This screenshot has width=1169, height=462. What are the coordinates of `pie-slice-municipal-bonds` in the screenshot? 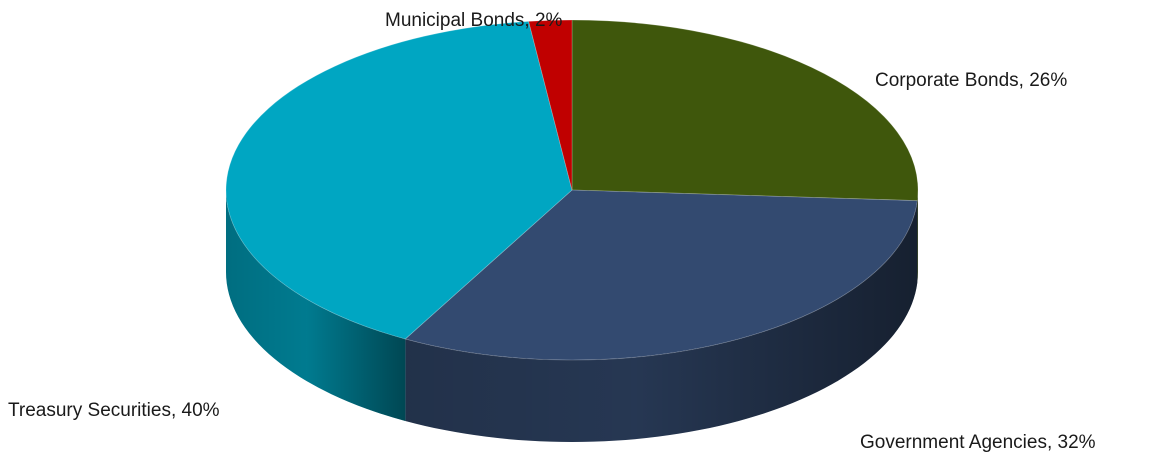 It's located at (550, 105).